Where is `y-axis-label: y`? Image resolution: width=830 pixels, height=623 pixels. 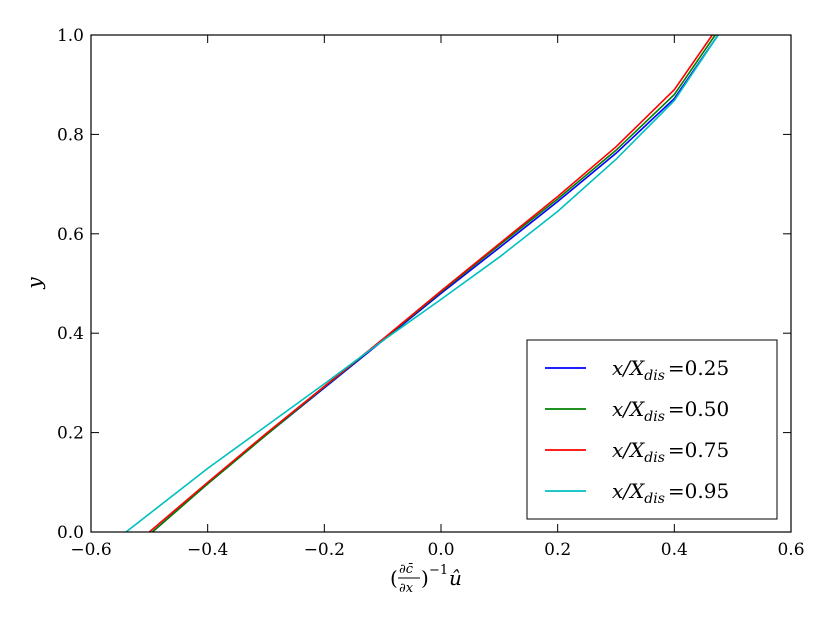
y-axis-label: y is located at coordinates (34, 283).